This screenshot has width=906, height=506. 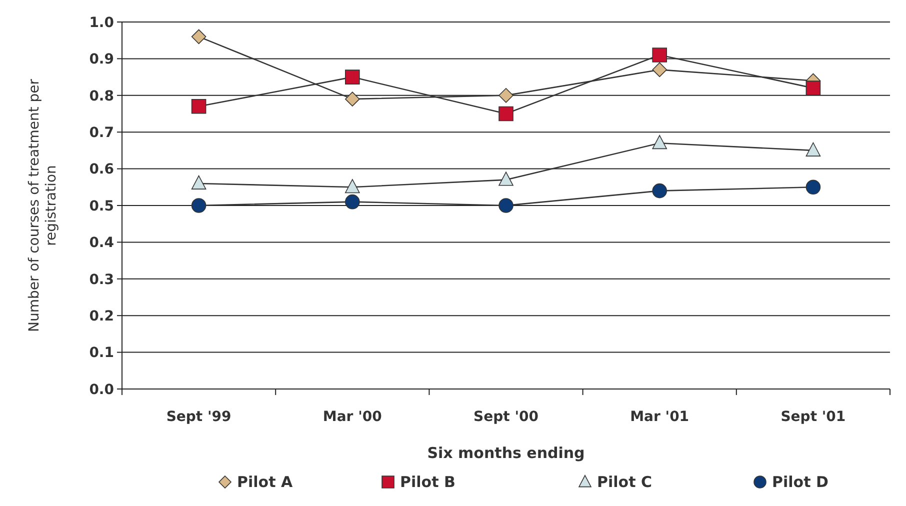 I want to click on y-tick-label: 0.4, so click(x=101, y=243).